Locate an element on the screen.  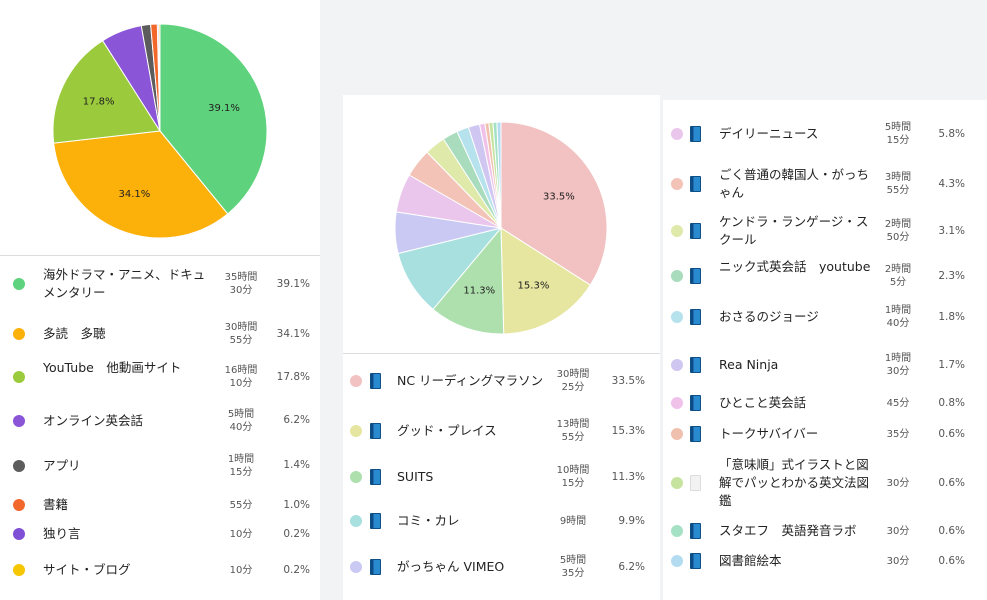
legend-percent: 2.3% is located at coordinates (951, 275).